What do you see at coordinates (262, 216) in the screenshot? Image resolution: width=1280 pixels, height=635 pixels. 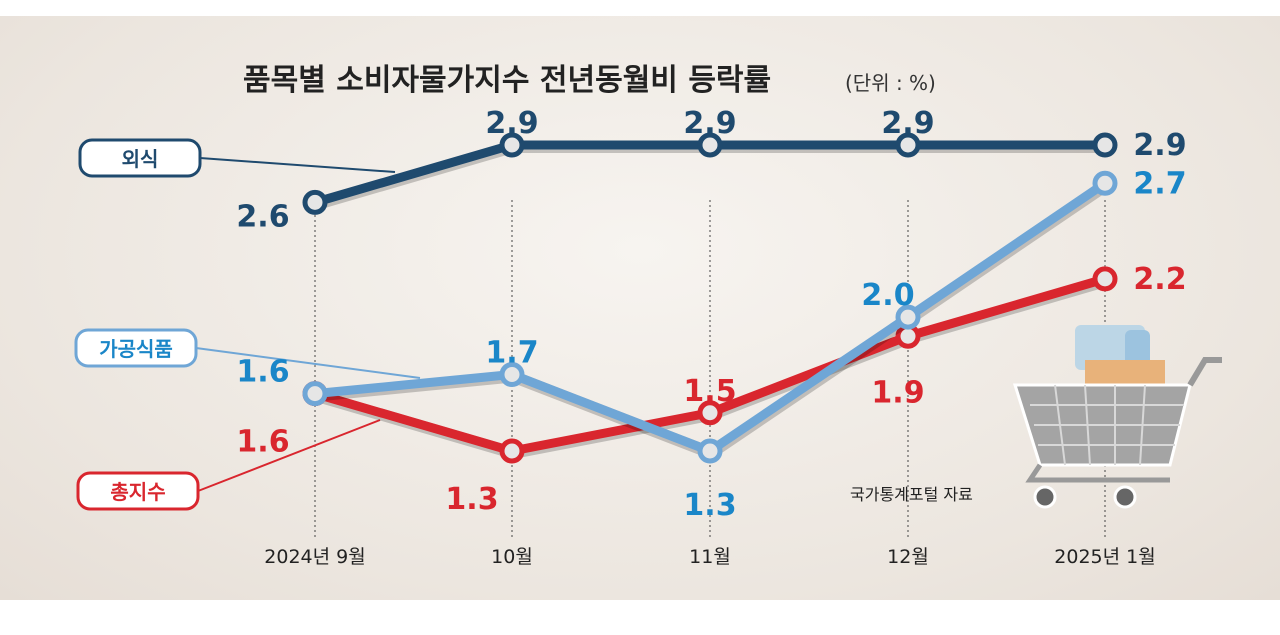 I see `data-label: 2.6` at bounding box center [262, 216].